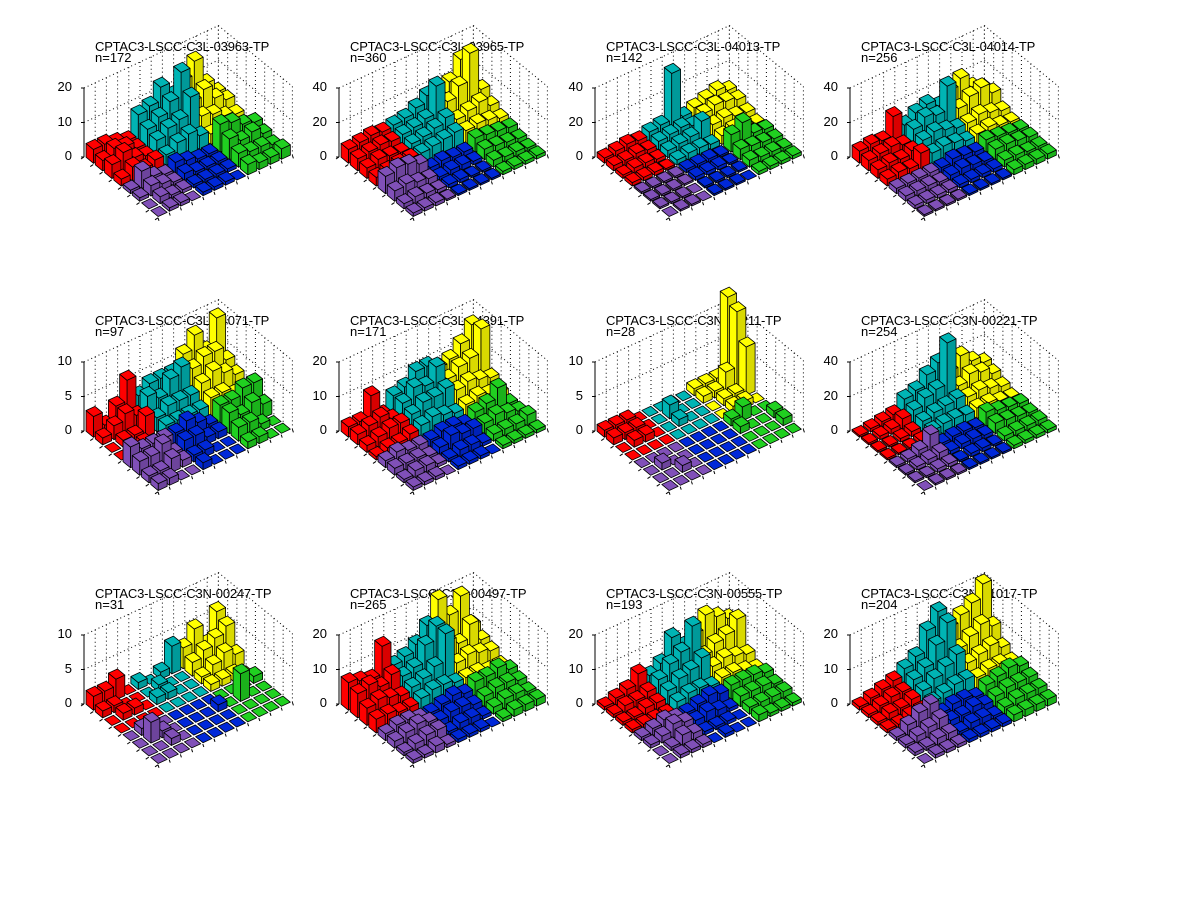 The image size is (1200, 900). I want to click on z-tick-label: 5, so click(579, 395).